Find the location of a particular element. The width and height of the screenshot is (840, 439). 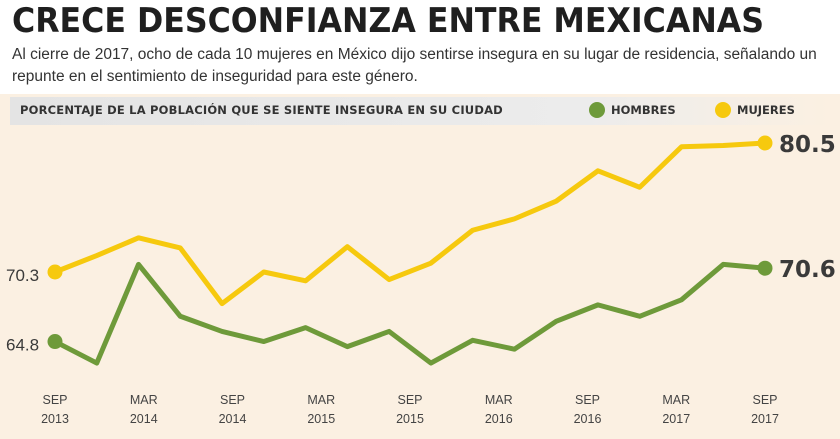

start-point-mujeres is located at coordinates (55, 272).